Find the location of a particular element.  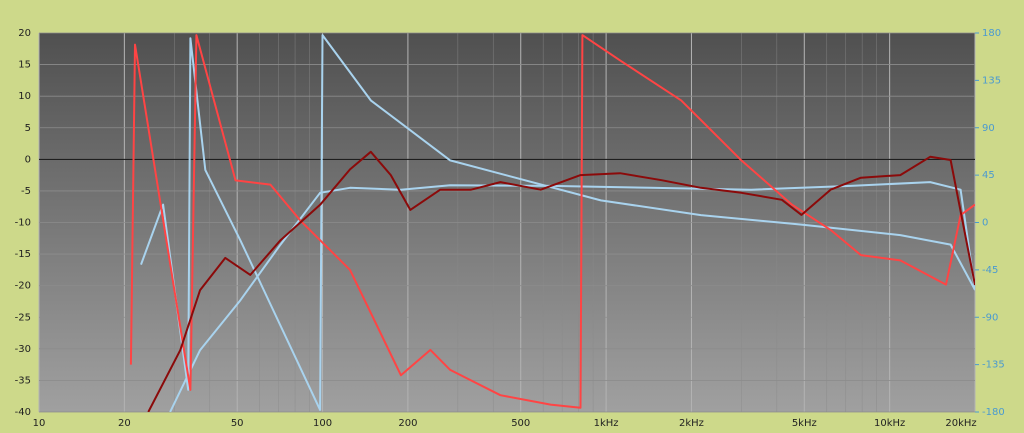

y2-tick-label: 135 is located at coordinates (991, 80).